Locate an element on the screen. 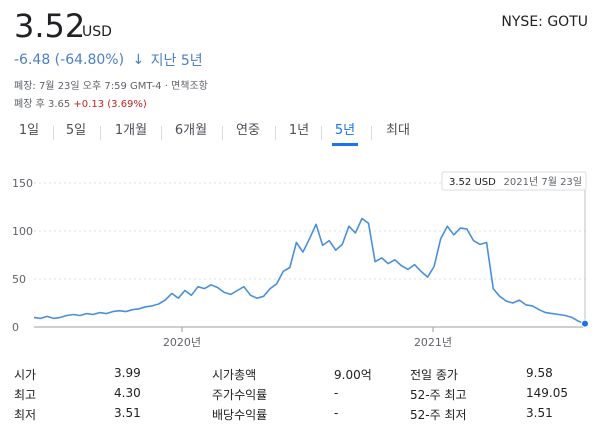  tab-range-7: 최대 is located at coordinates (398, 130).